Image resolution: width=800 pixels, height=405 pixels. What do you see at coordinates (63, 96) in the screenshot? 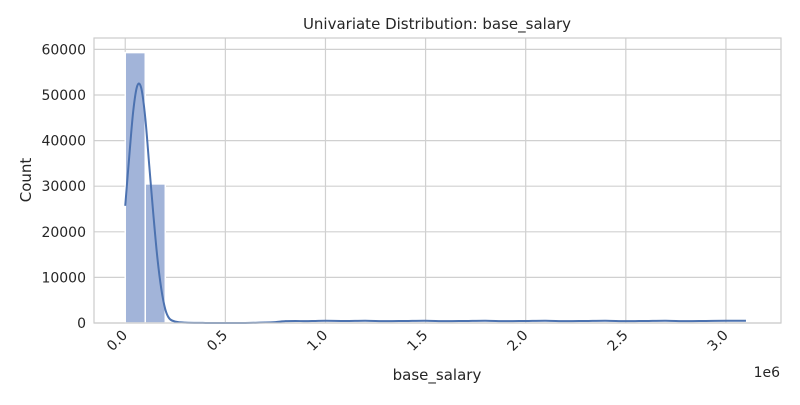
I see `y-tick-label: 50000` at bounding box center [63, 96].